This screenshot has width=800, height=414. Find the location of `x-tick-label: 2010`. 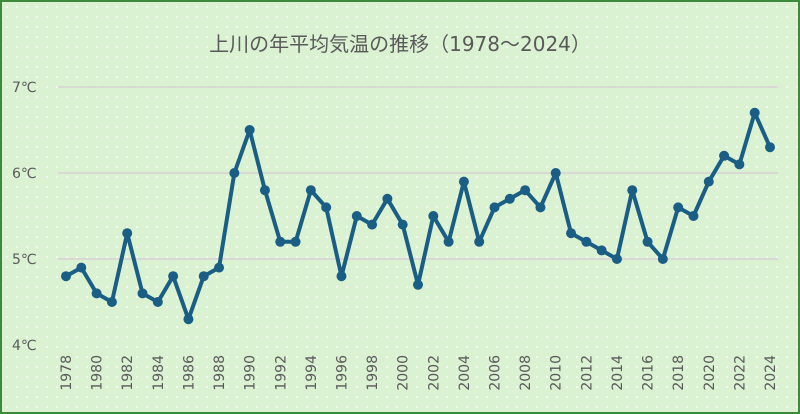

x-tick-label: 2010 is located at coordinates (557, 373).